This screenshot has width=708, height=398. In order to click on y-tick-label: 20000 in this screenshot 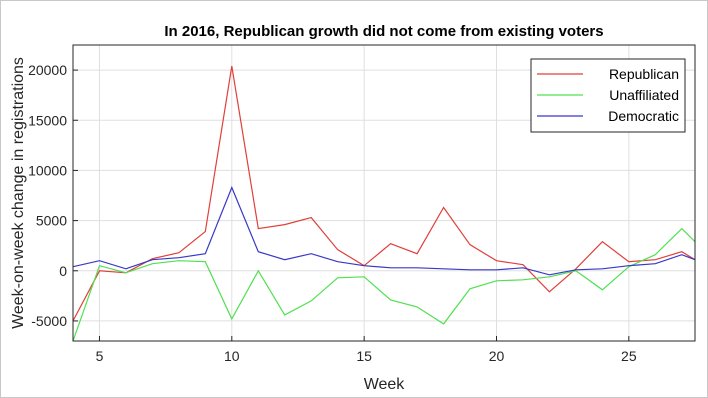, I will do `click(47, 70)`.